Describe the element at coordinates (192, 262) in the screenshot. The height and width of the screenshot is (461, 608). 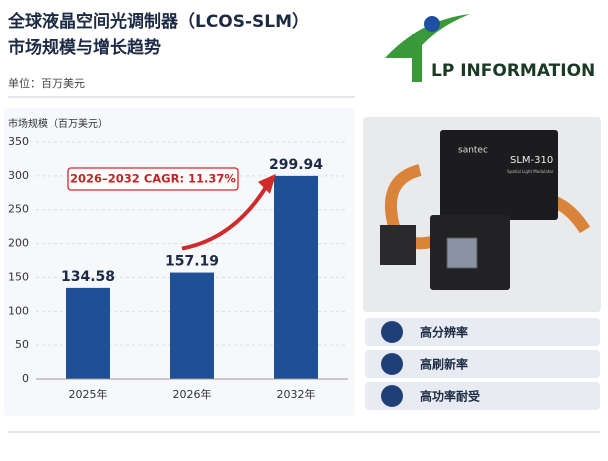
I see `value-label: 157.19` at that location.